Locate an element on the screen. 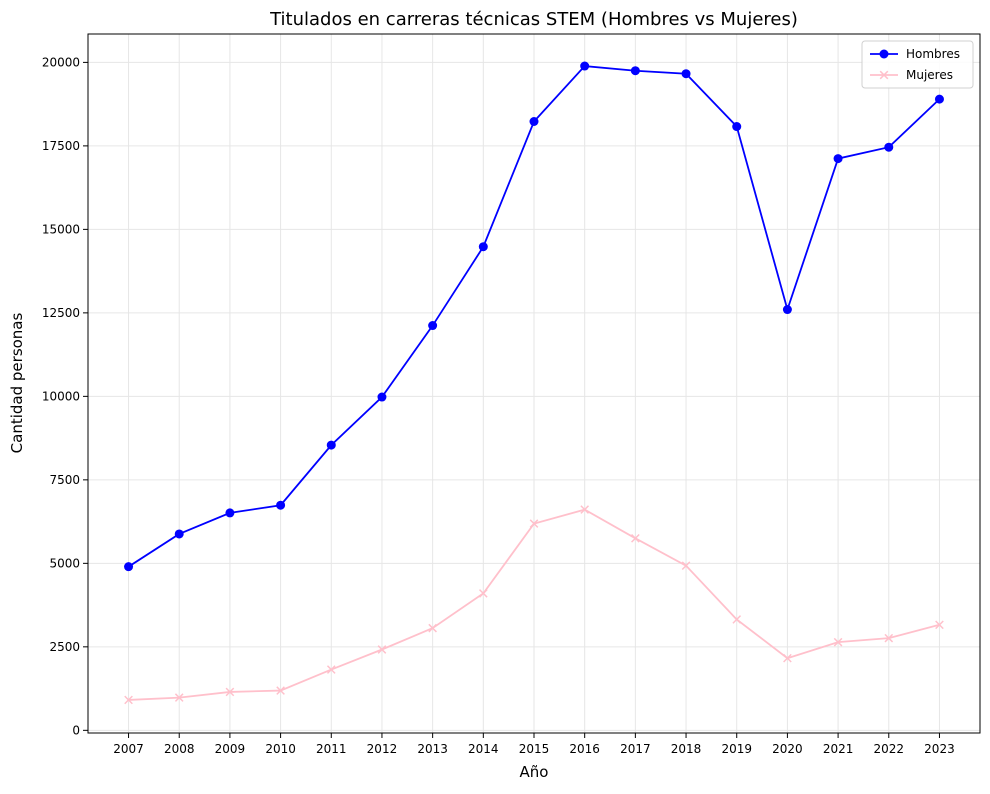 The width and height of the screenshot is (990, 794). y-tick-label: 12500 is located at coordinates (61, 313).